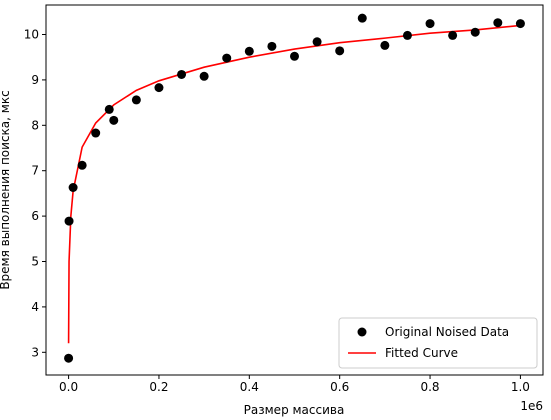 The height and width of the screenshot is (420, 551). I want to click on legend-label-points: Original Noised Data, so click(447, 332).